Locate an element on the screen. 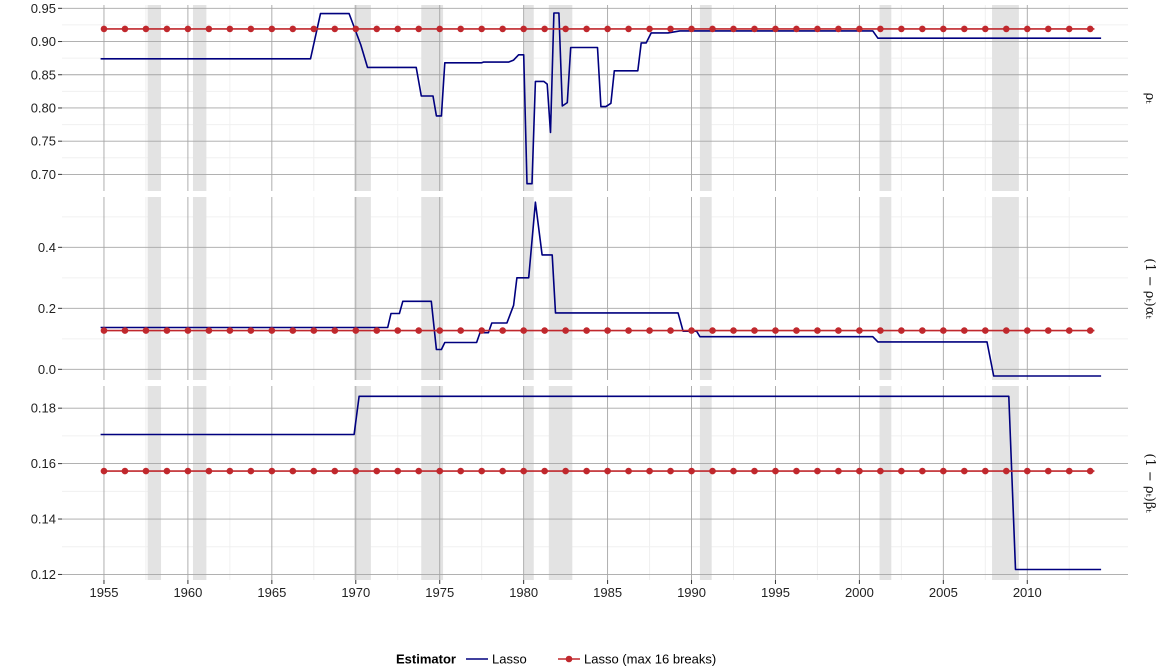 The image size is (1160, 672). y-tick-label: 0.12 is located at coordinates (43, 574).